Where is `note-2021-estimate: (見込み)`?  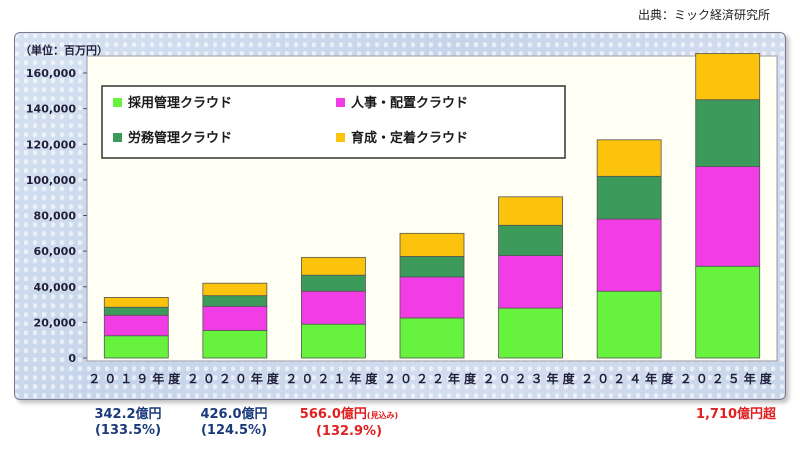
note-2021-estimate: (見込み) is located at coordinates (382, 415).